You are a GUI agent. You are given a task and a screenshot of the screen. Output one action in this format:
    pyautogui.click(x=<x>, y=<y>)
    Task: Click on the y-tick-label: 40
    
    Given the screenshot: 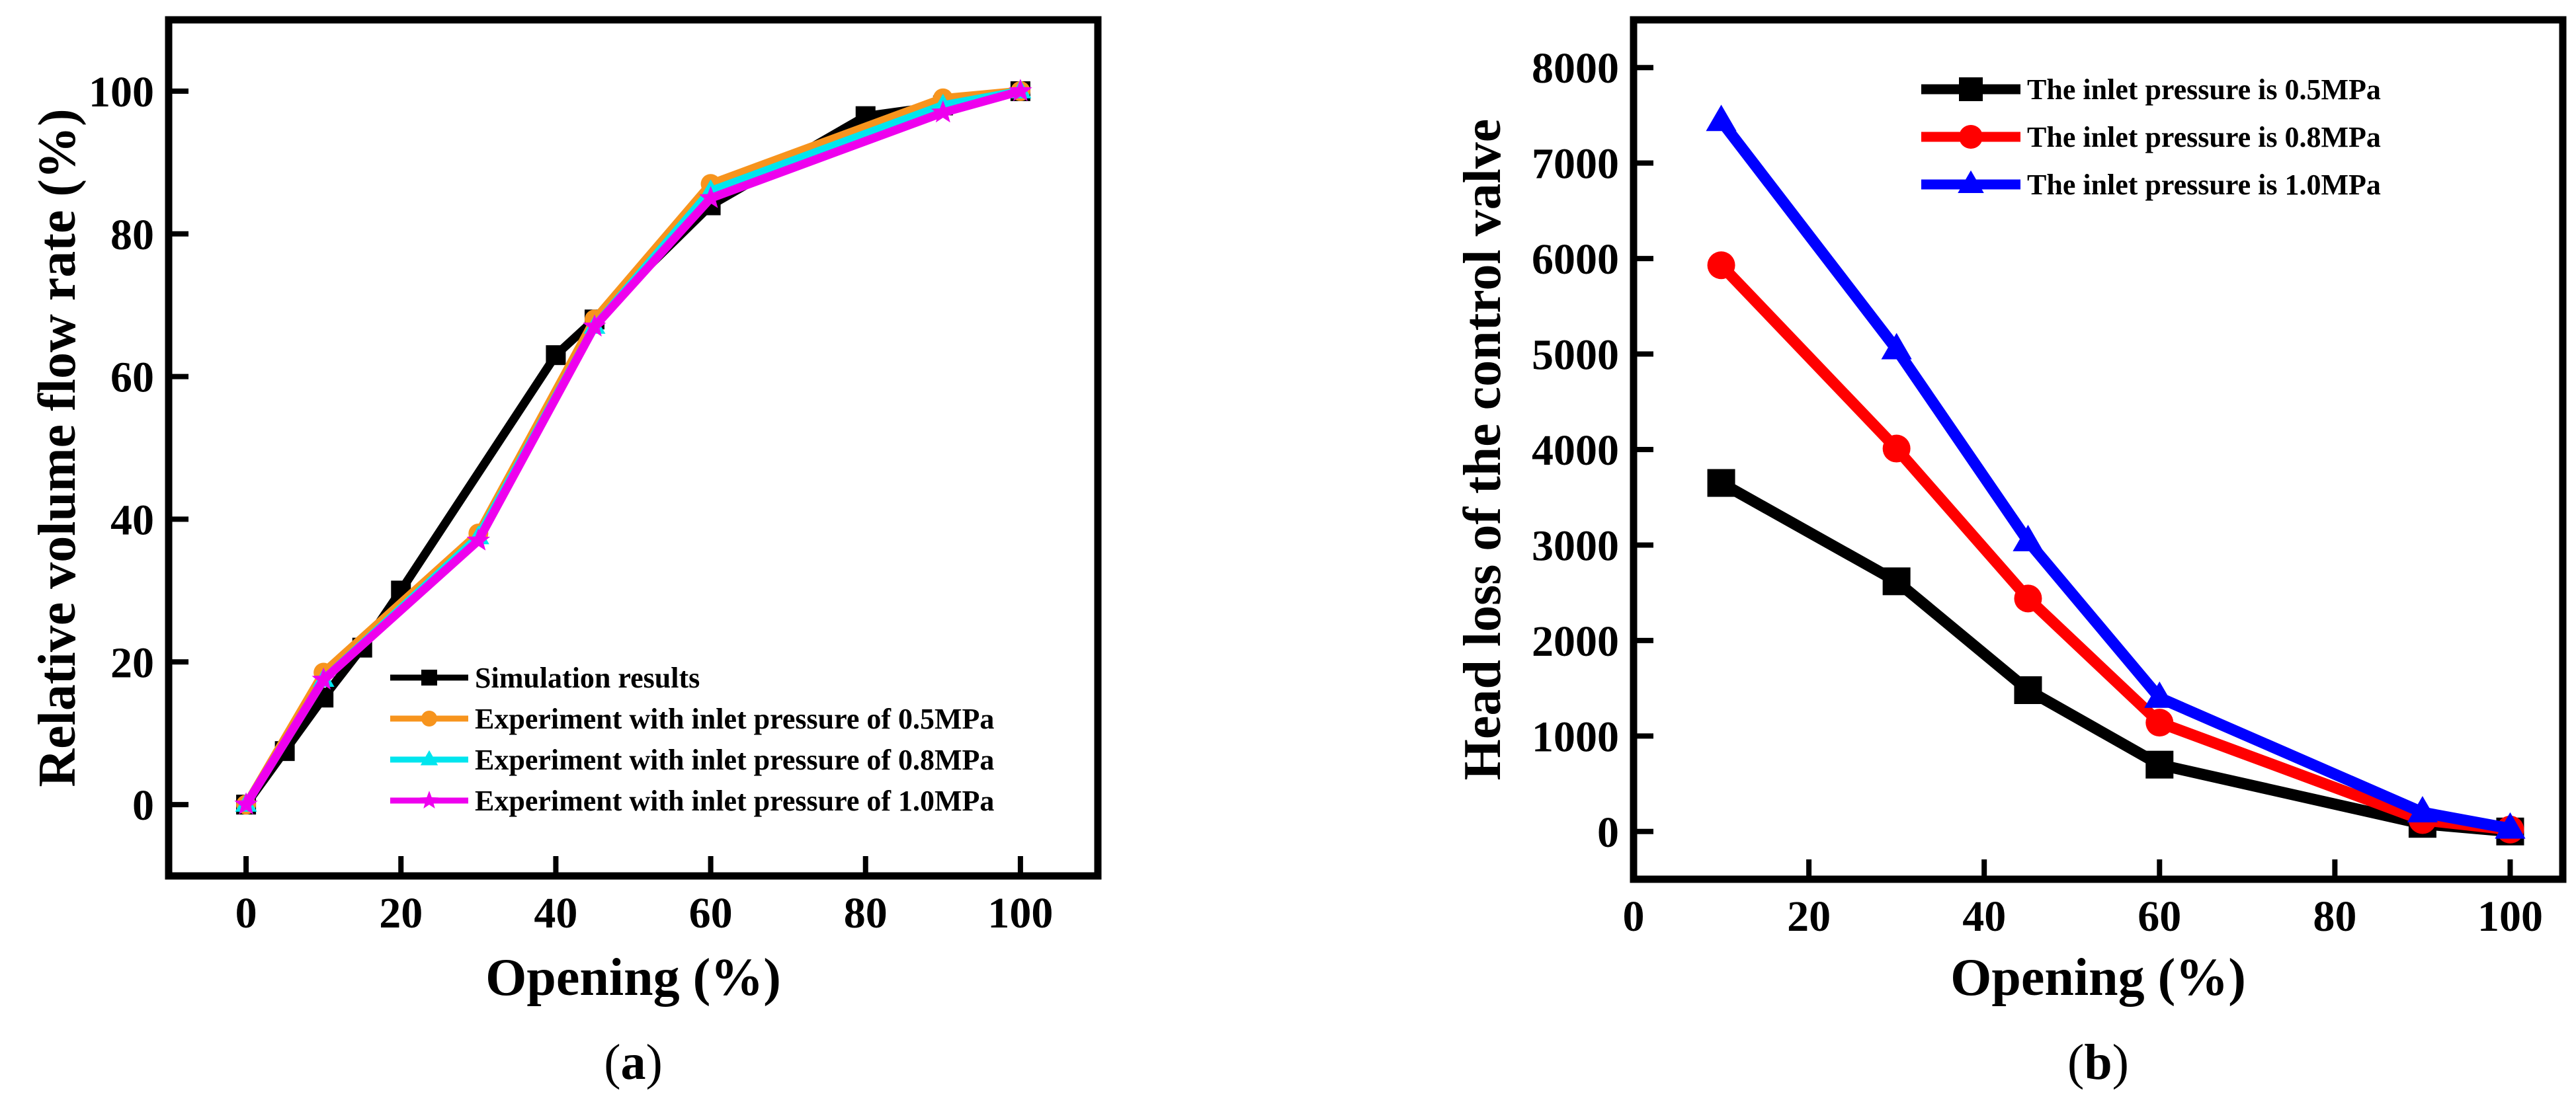 What is the action you would take?
    pyautogui.click(x=132, y=520)
    